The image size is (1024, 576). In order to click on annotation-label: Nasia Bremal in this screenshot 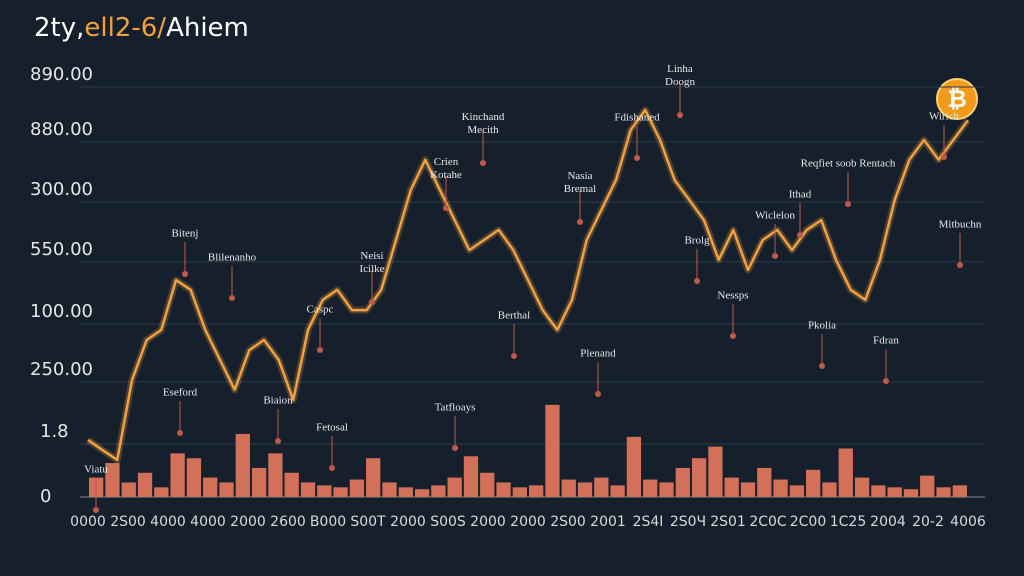, I will do `click(580, 182)`.